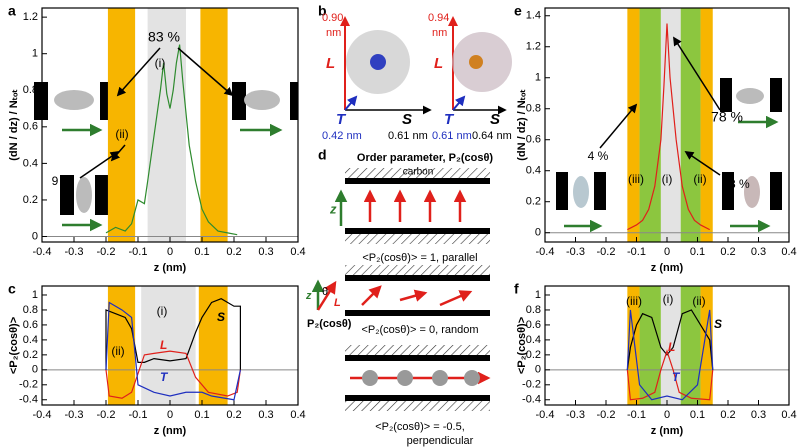 This screenshot has height=447, width=800. I want to click on x-tick-label: 0.1, so click(697, 415).